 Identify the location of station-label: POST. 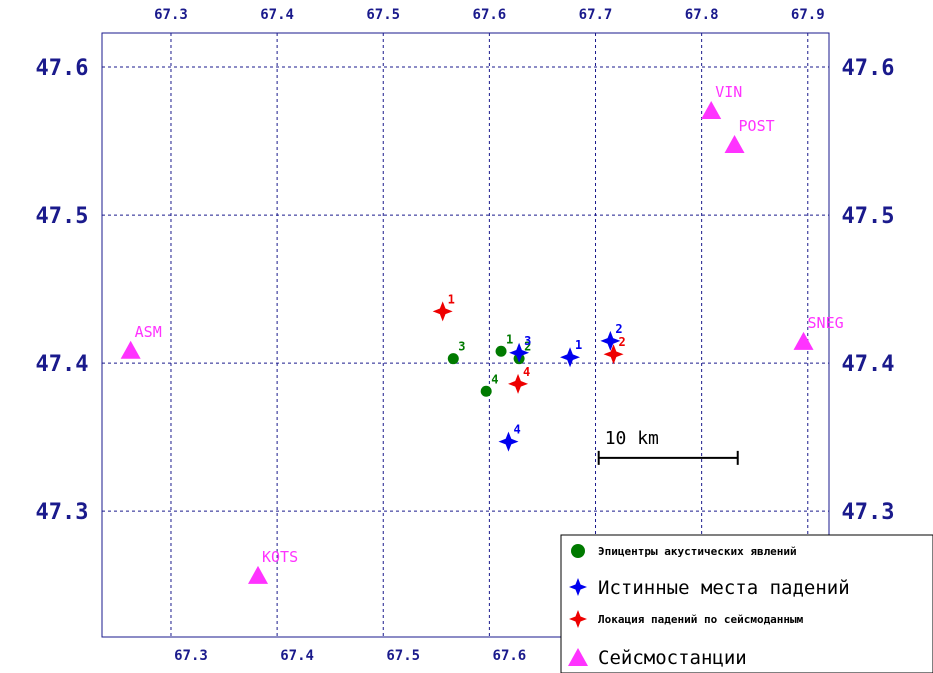
(757, 126).